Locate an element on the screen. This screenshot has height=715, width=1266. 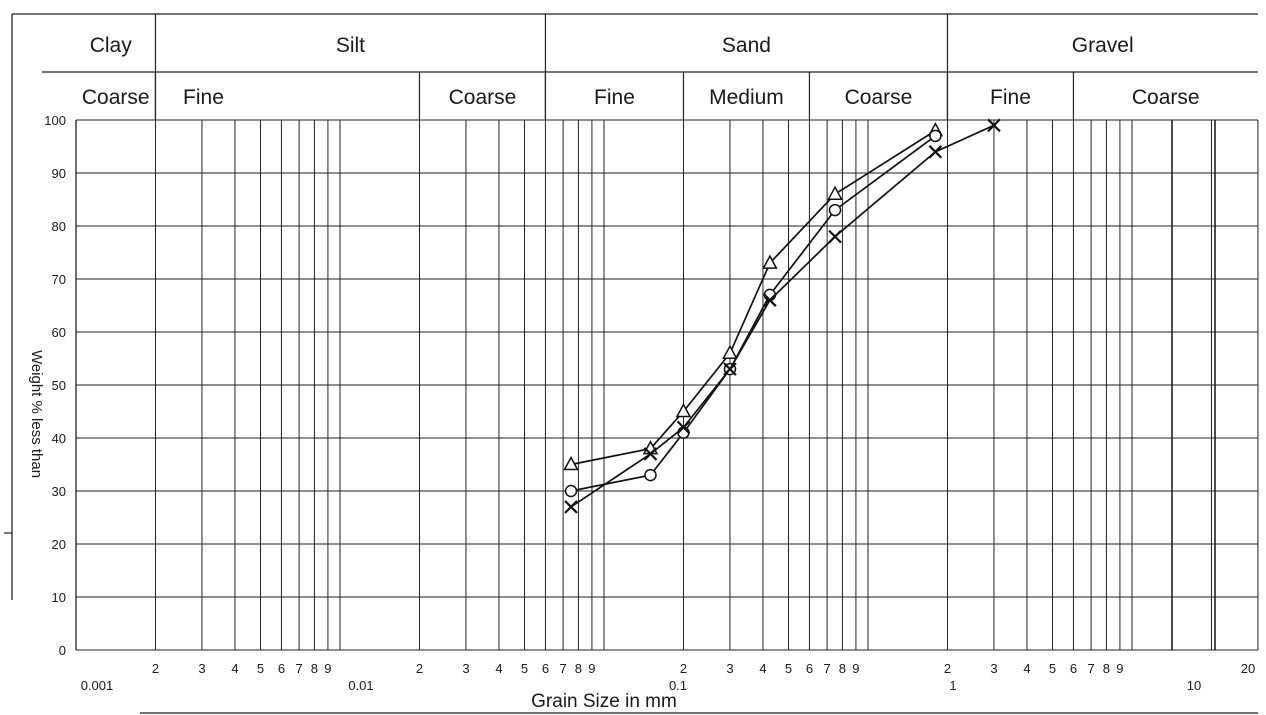
y-tick-label: 50 is located at coordinates (59, 385).